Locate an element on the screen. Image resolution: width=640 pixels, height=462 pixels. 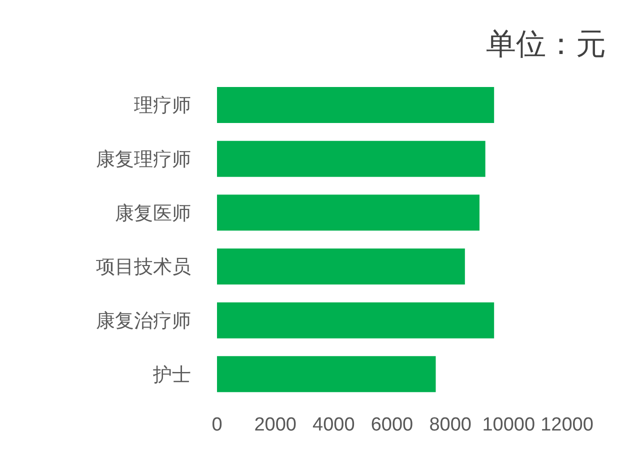
x-tick-label: 10000 is located at coordinates (509, 425).